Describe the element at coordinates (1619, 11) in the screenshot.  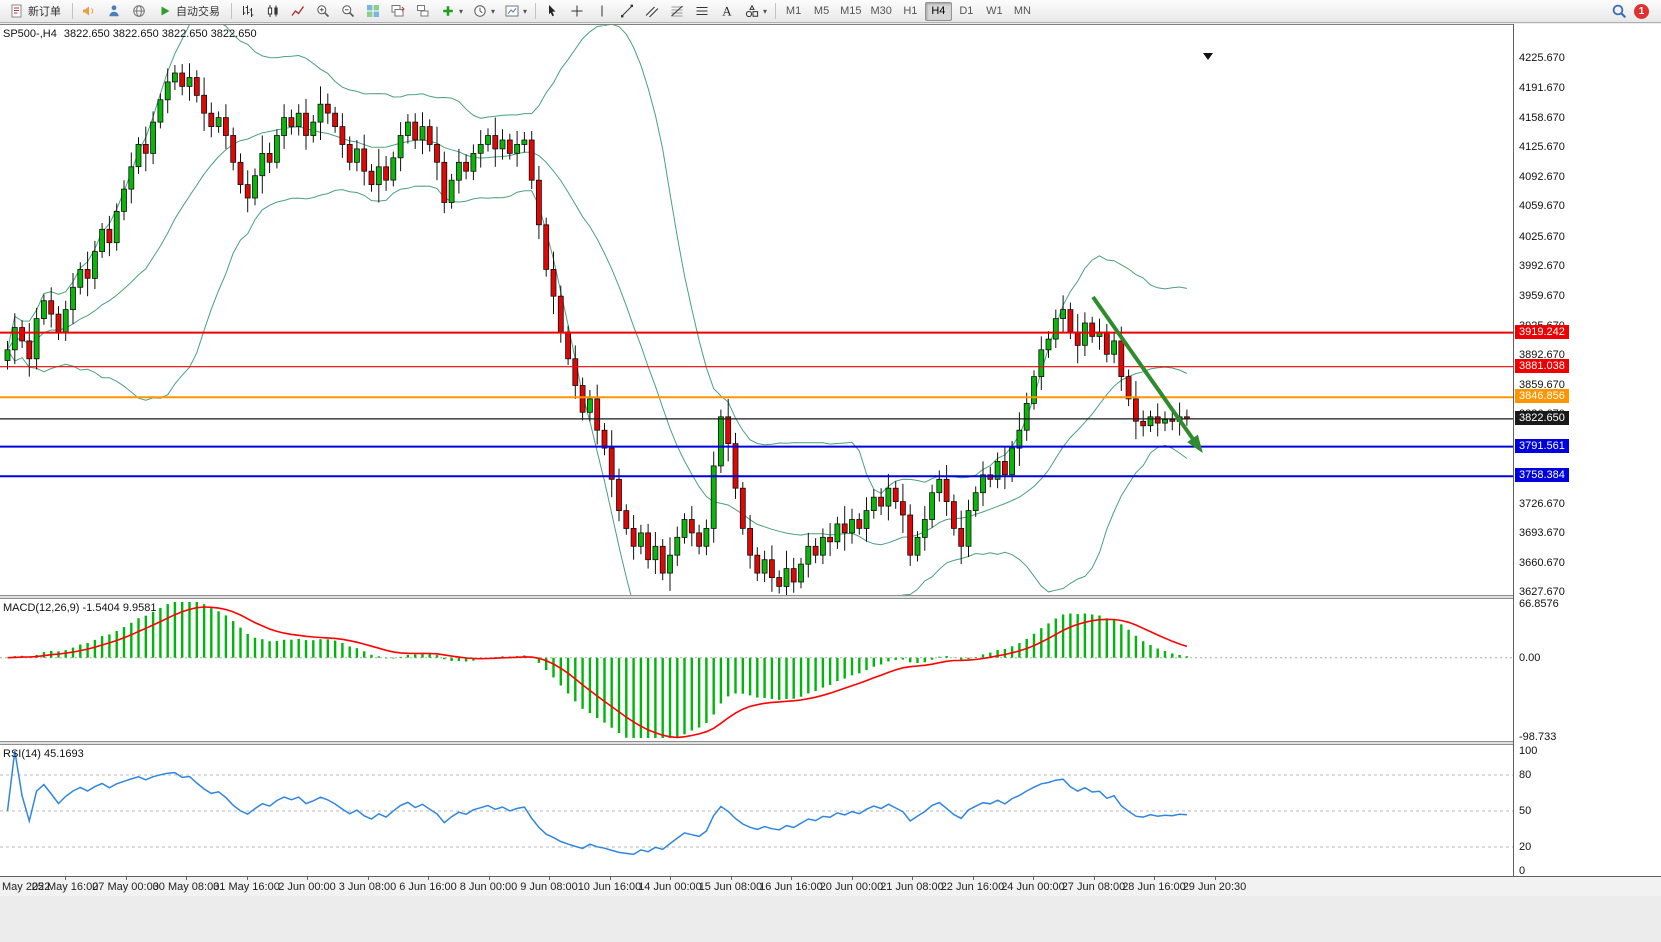
I see `search-button` at that location.